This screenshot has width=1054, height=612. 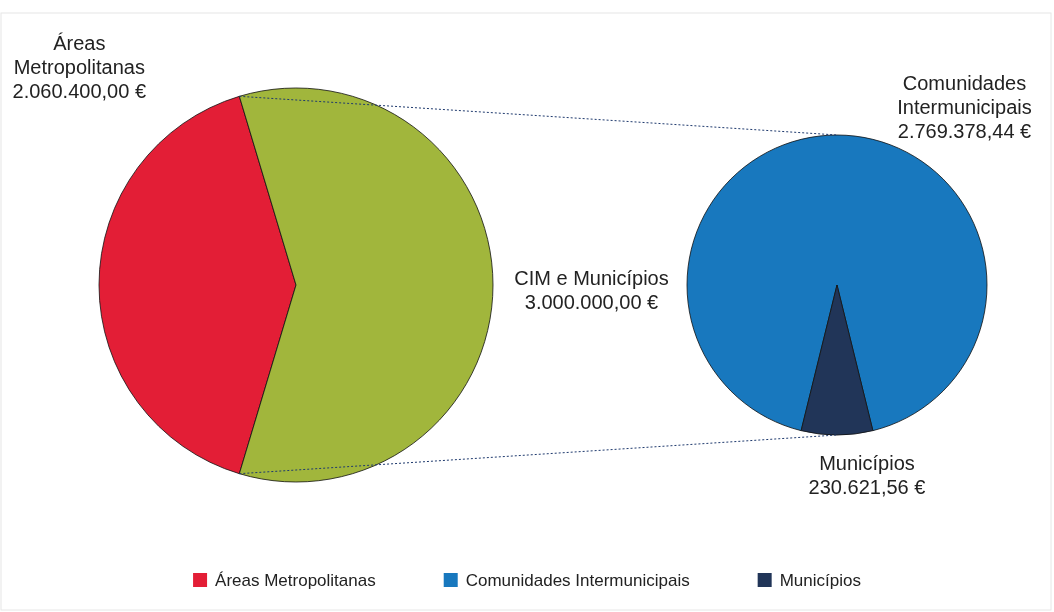 What do you see at coordinates (79, 91) in the screenshot?
I see `data-label: 2.060.400,00 €` at bounding box center [79, 91].